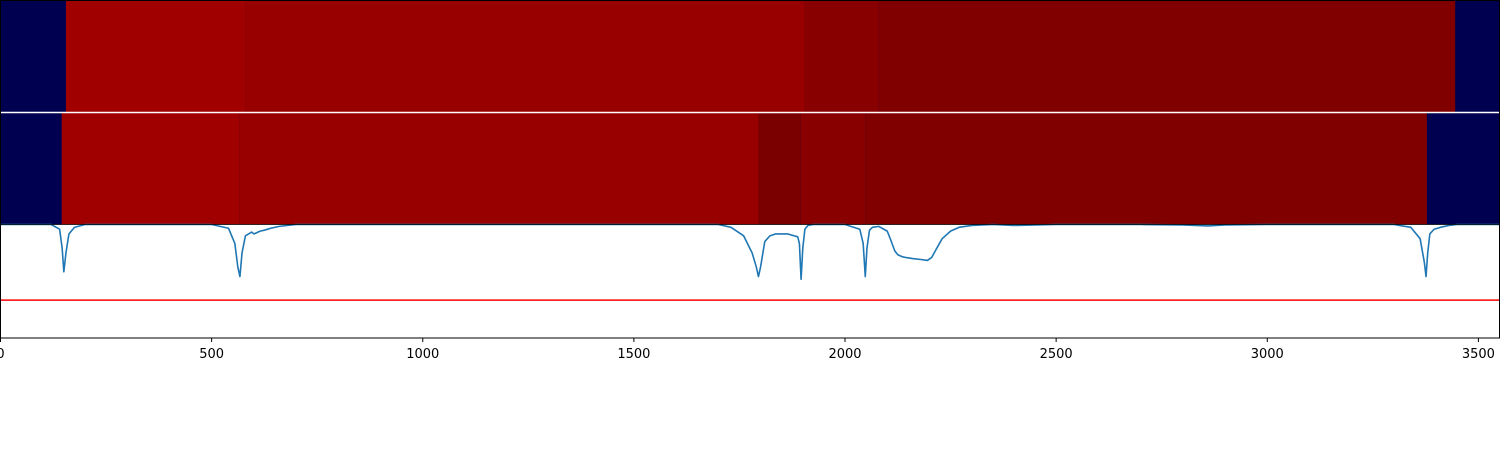 The width and height of the screenshot is (1500, 450). I want to click on x-tick-label-2500: 2500, so click(1056, 354).